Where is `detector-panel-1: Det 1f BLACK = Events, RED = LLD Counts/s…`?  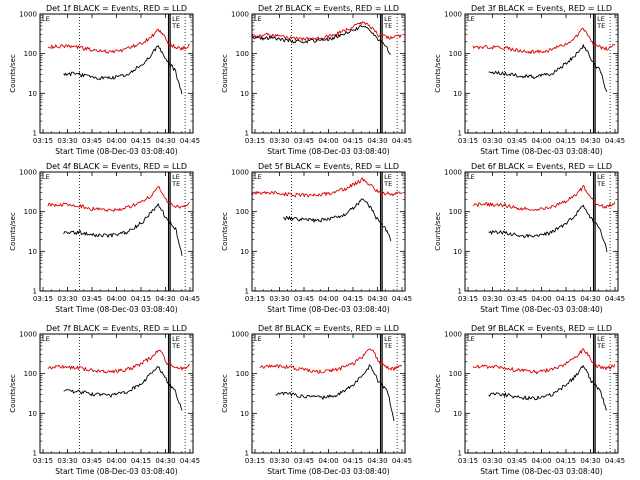
detector-panel-1: Det 1f BLACK = Events, RED = LLD Counts/s… is located at coordinates (104, 80).